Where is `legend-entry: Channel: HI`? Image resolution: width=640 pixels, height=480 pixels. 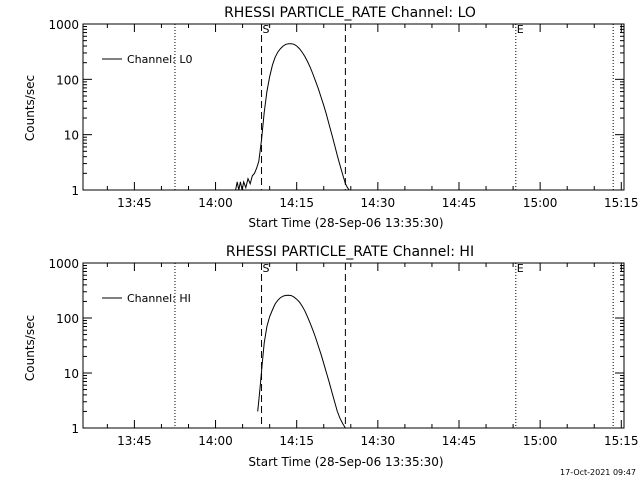 legend-entry: Channel: HI is located at coordinates (159, 298).